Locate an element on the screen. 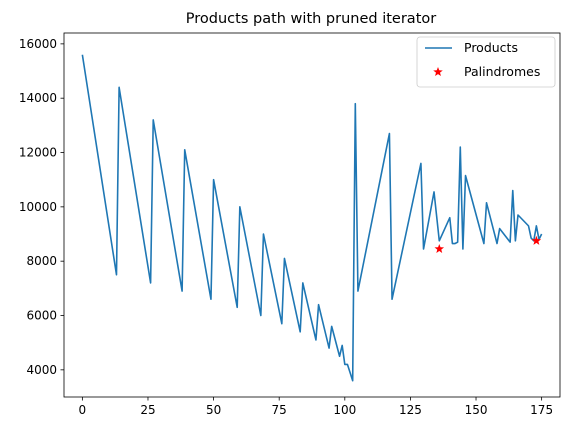 Image resolution: width=569 pixels, height=435 pixels. y-axis: 4000 6000 8000 10000 12000 14000 16000 is located at coordinates (41, 207).